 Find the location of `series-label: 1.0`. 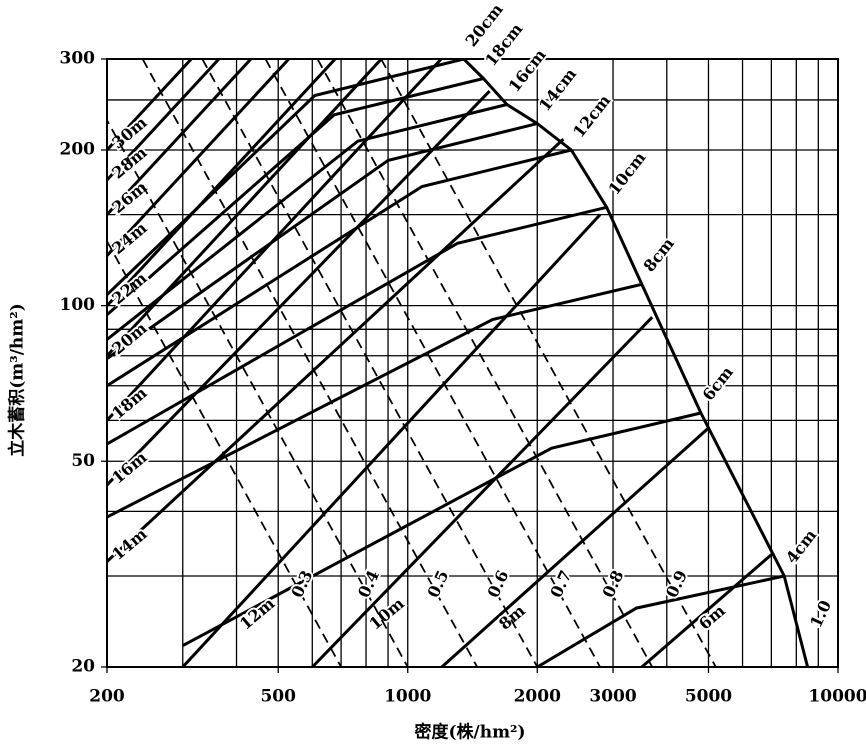

series-label: 1.0 is located at coordinates (820, 613).